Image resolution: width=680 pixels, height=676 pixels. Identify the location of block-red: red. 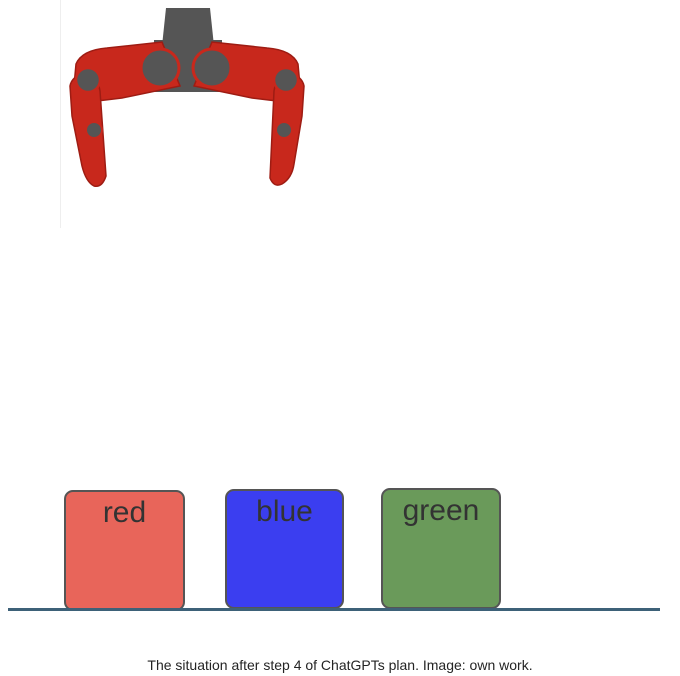
(124, 550).